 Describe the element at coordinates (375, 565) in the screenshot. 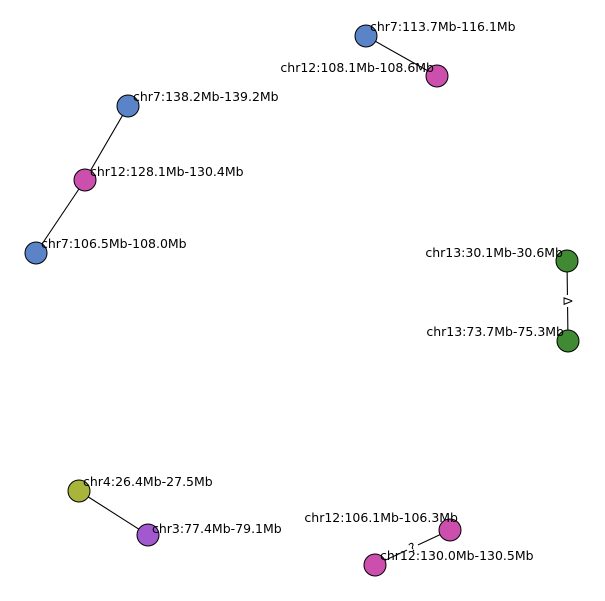

I see `node-n11` at that location.